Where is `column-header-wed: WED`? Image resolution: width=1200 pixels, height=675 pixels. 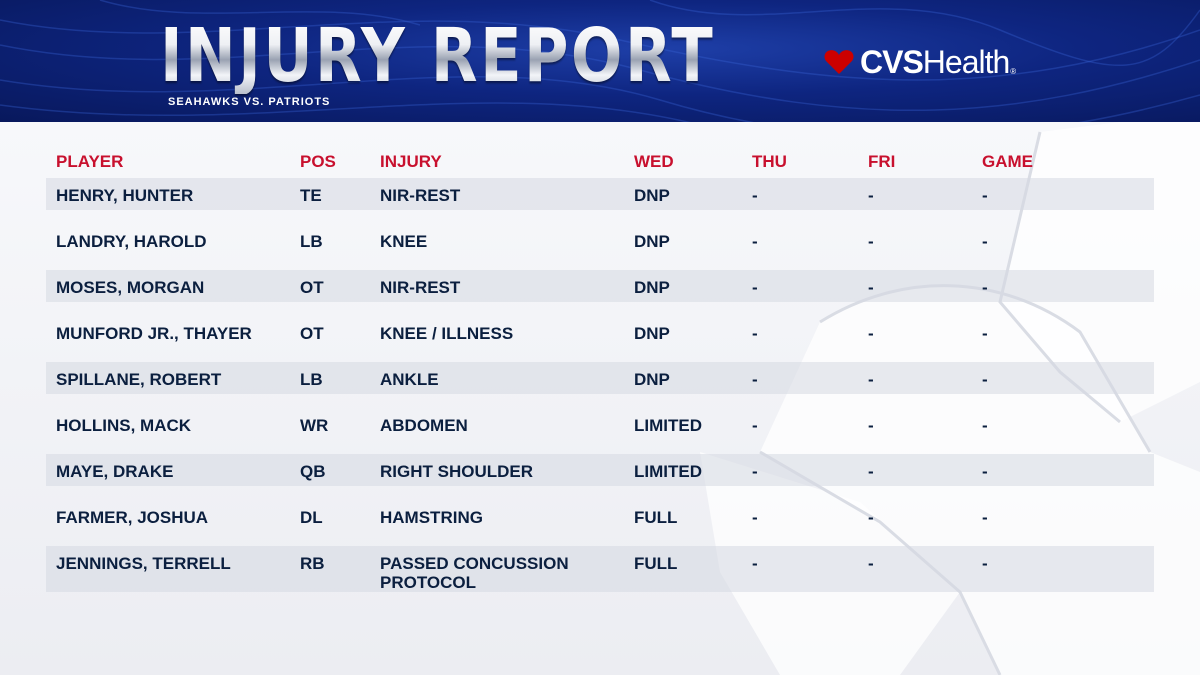
column-header-wed: WED is located at coordinates (654, 161).